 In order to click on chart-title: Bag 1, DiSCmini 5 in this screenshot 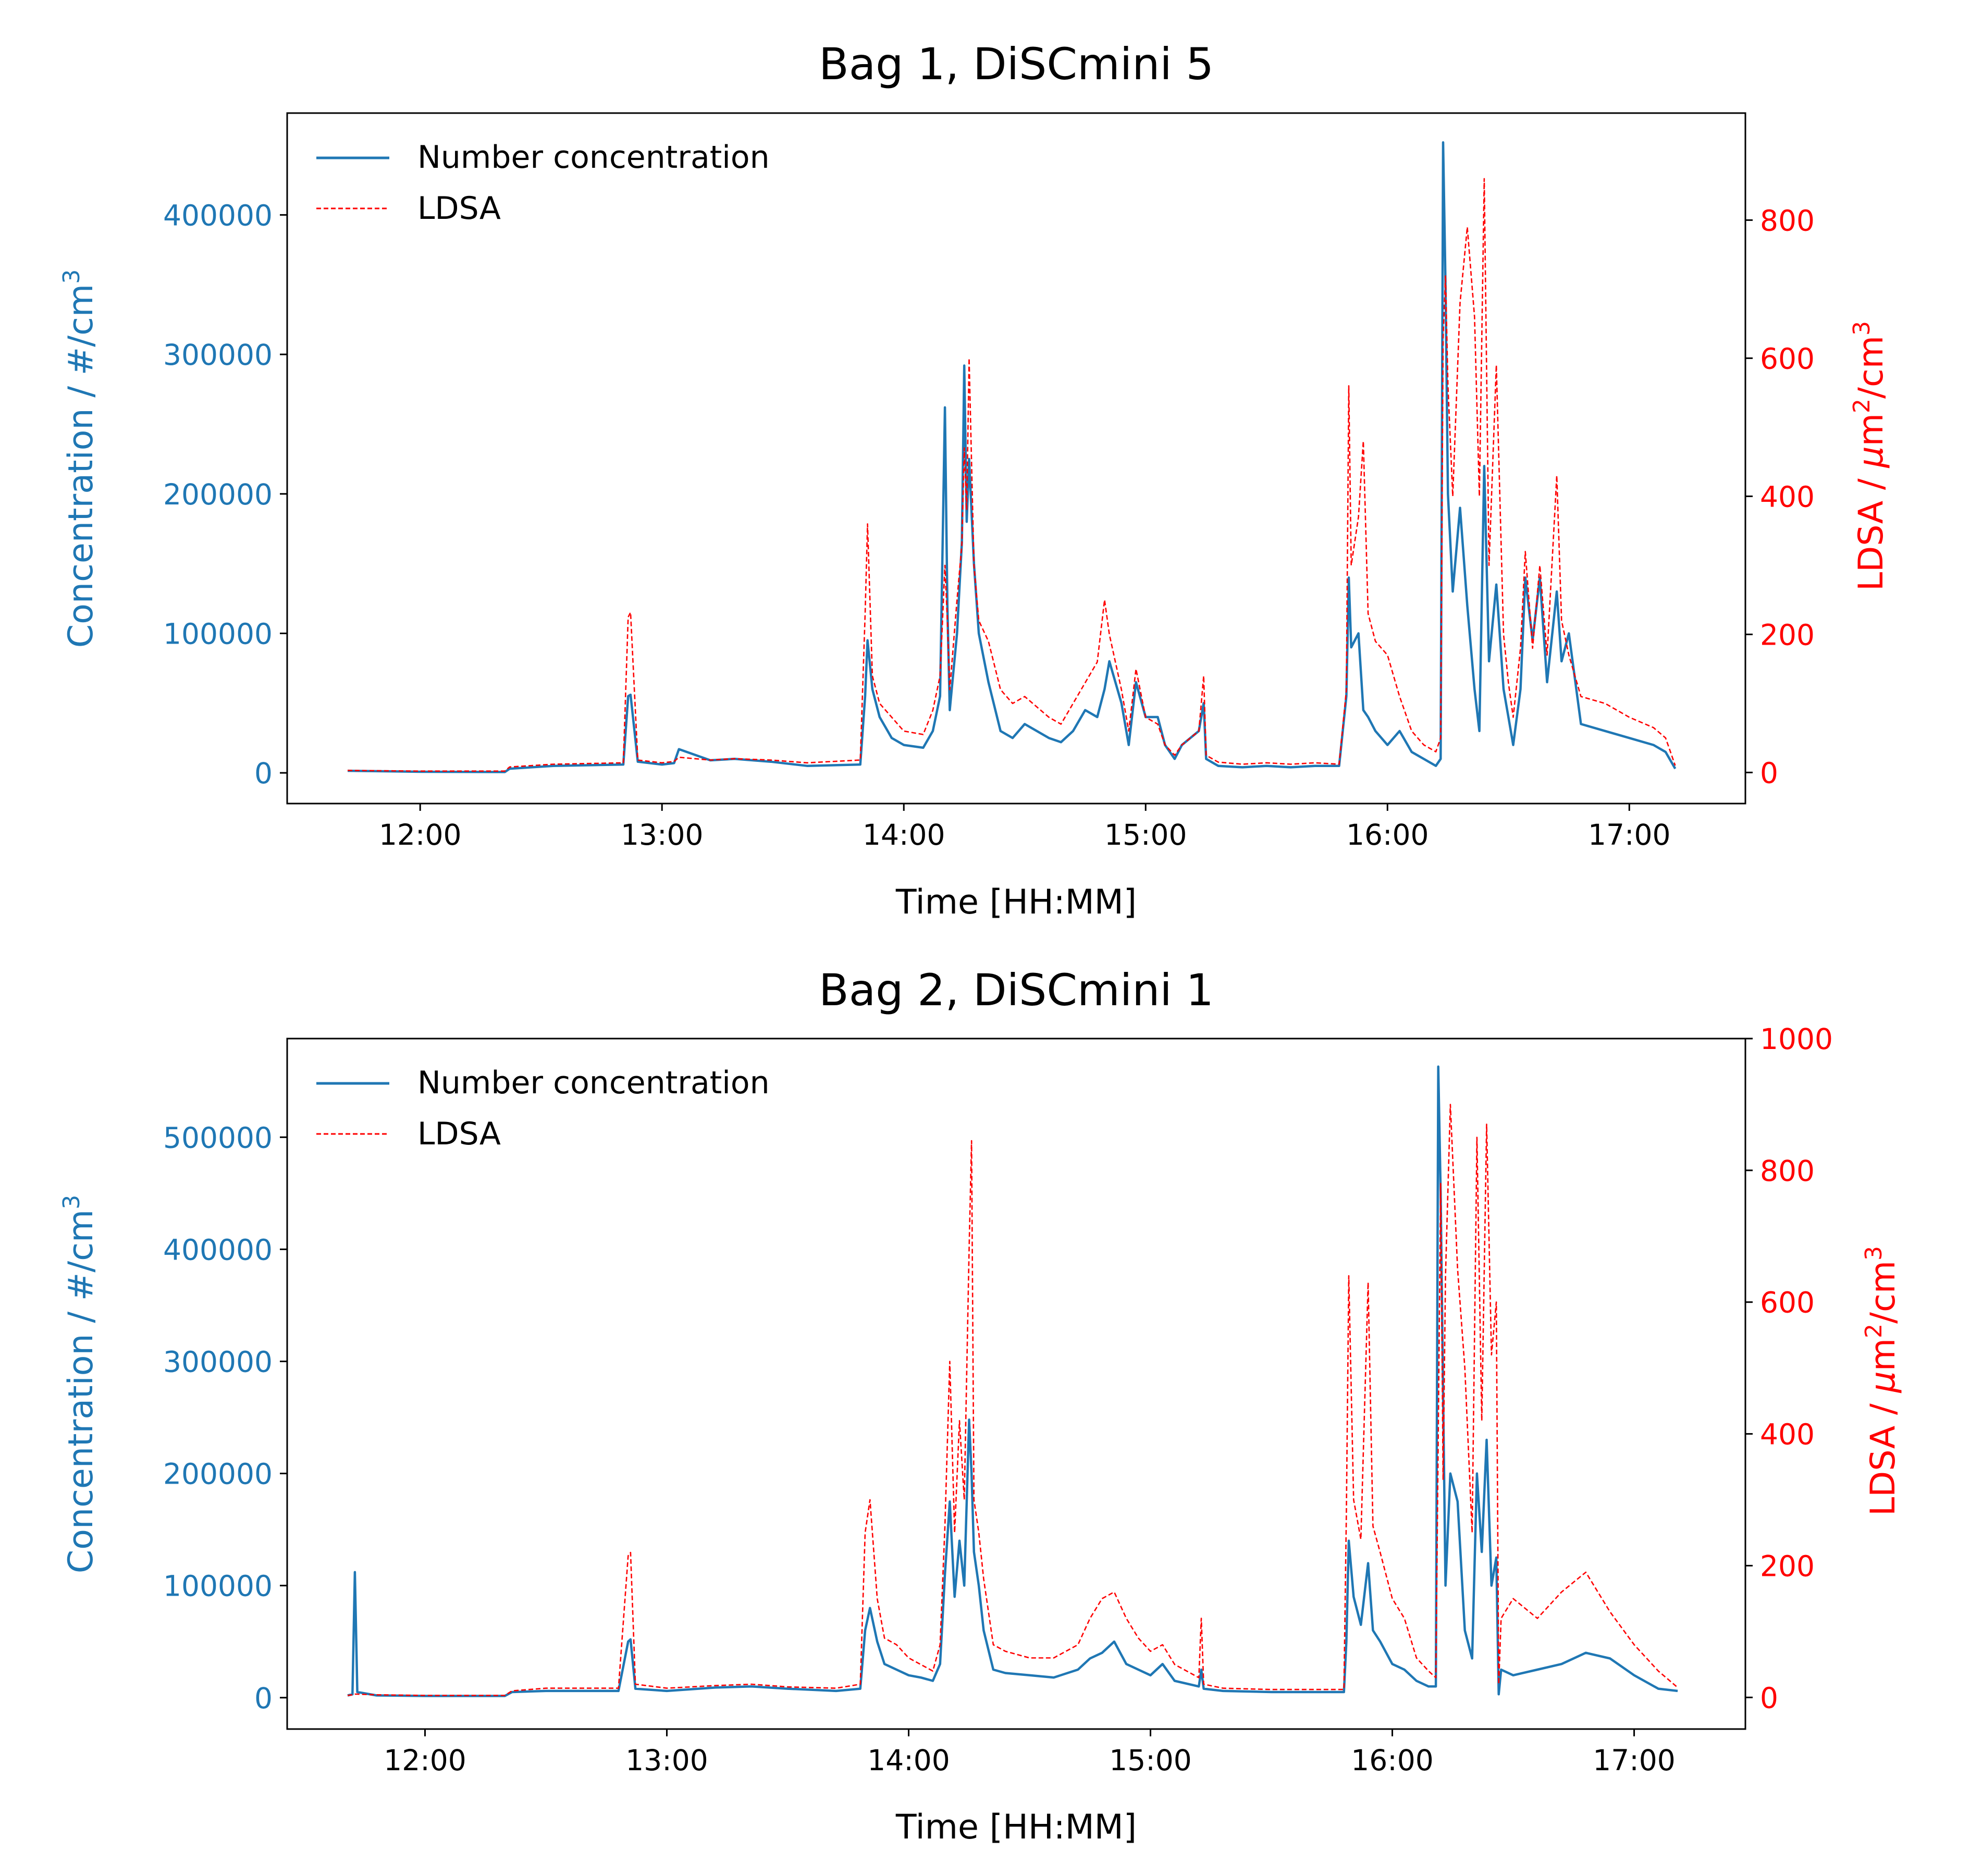, I will do `click(1016, 64)`.